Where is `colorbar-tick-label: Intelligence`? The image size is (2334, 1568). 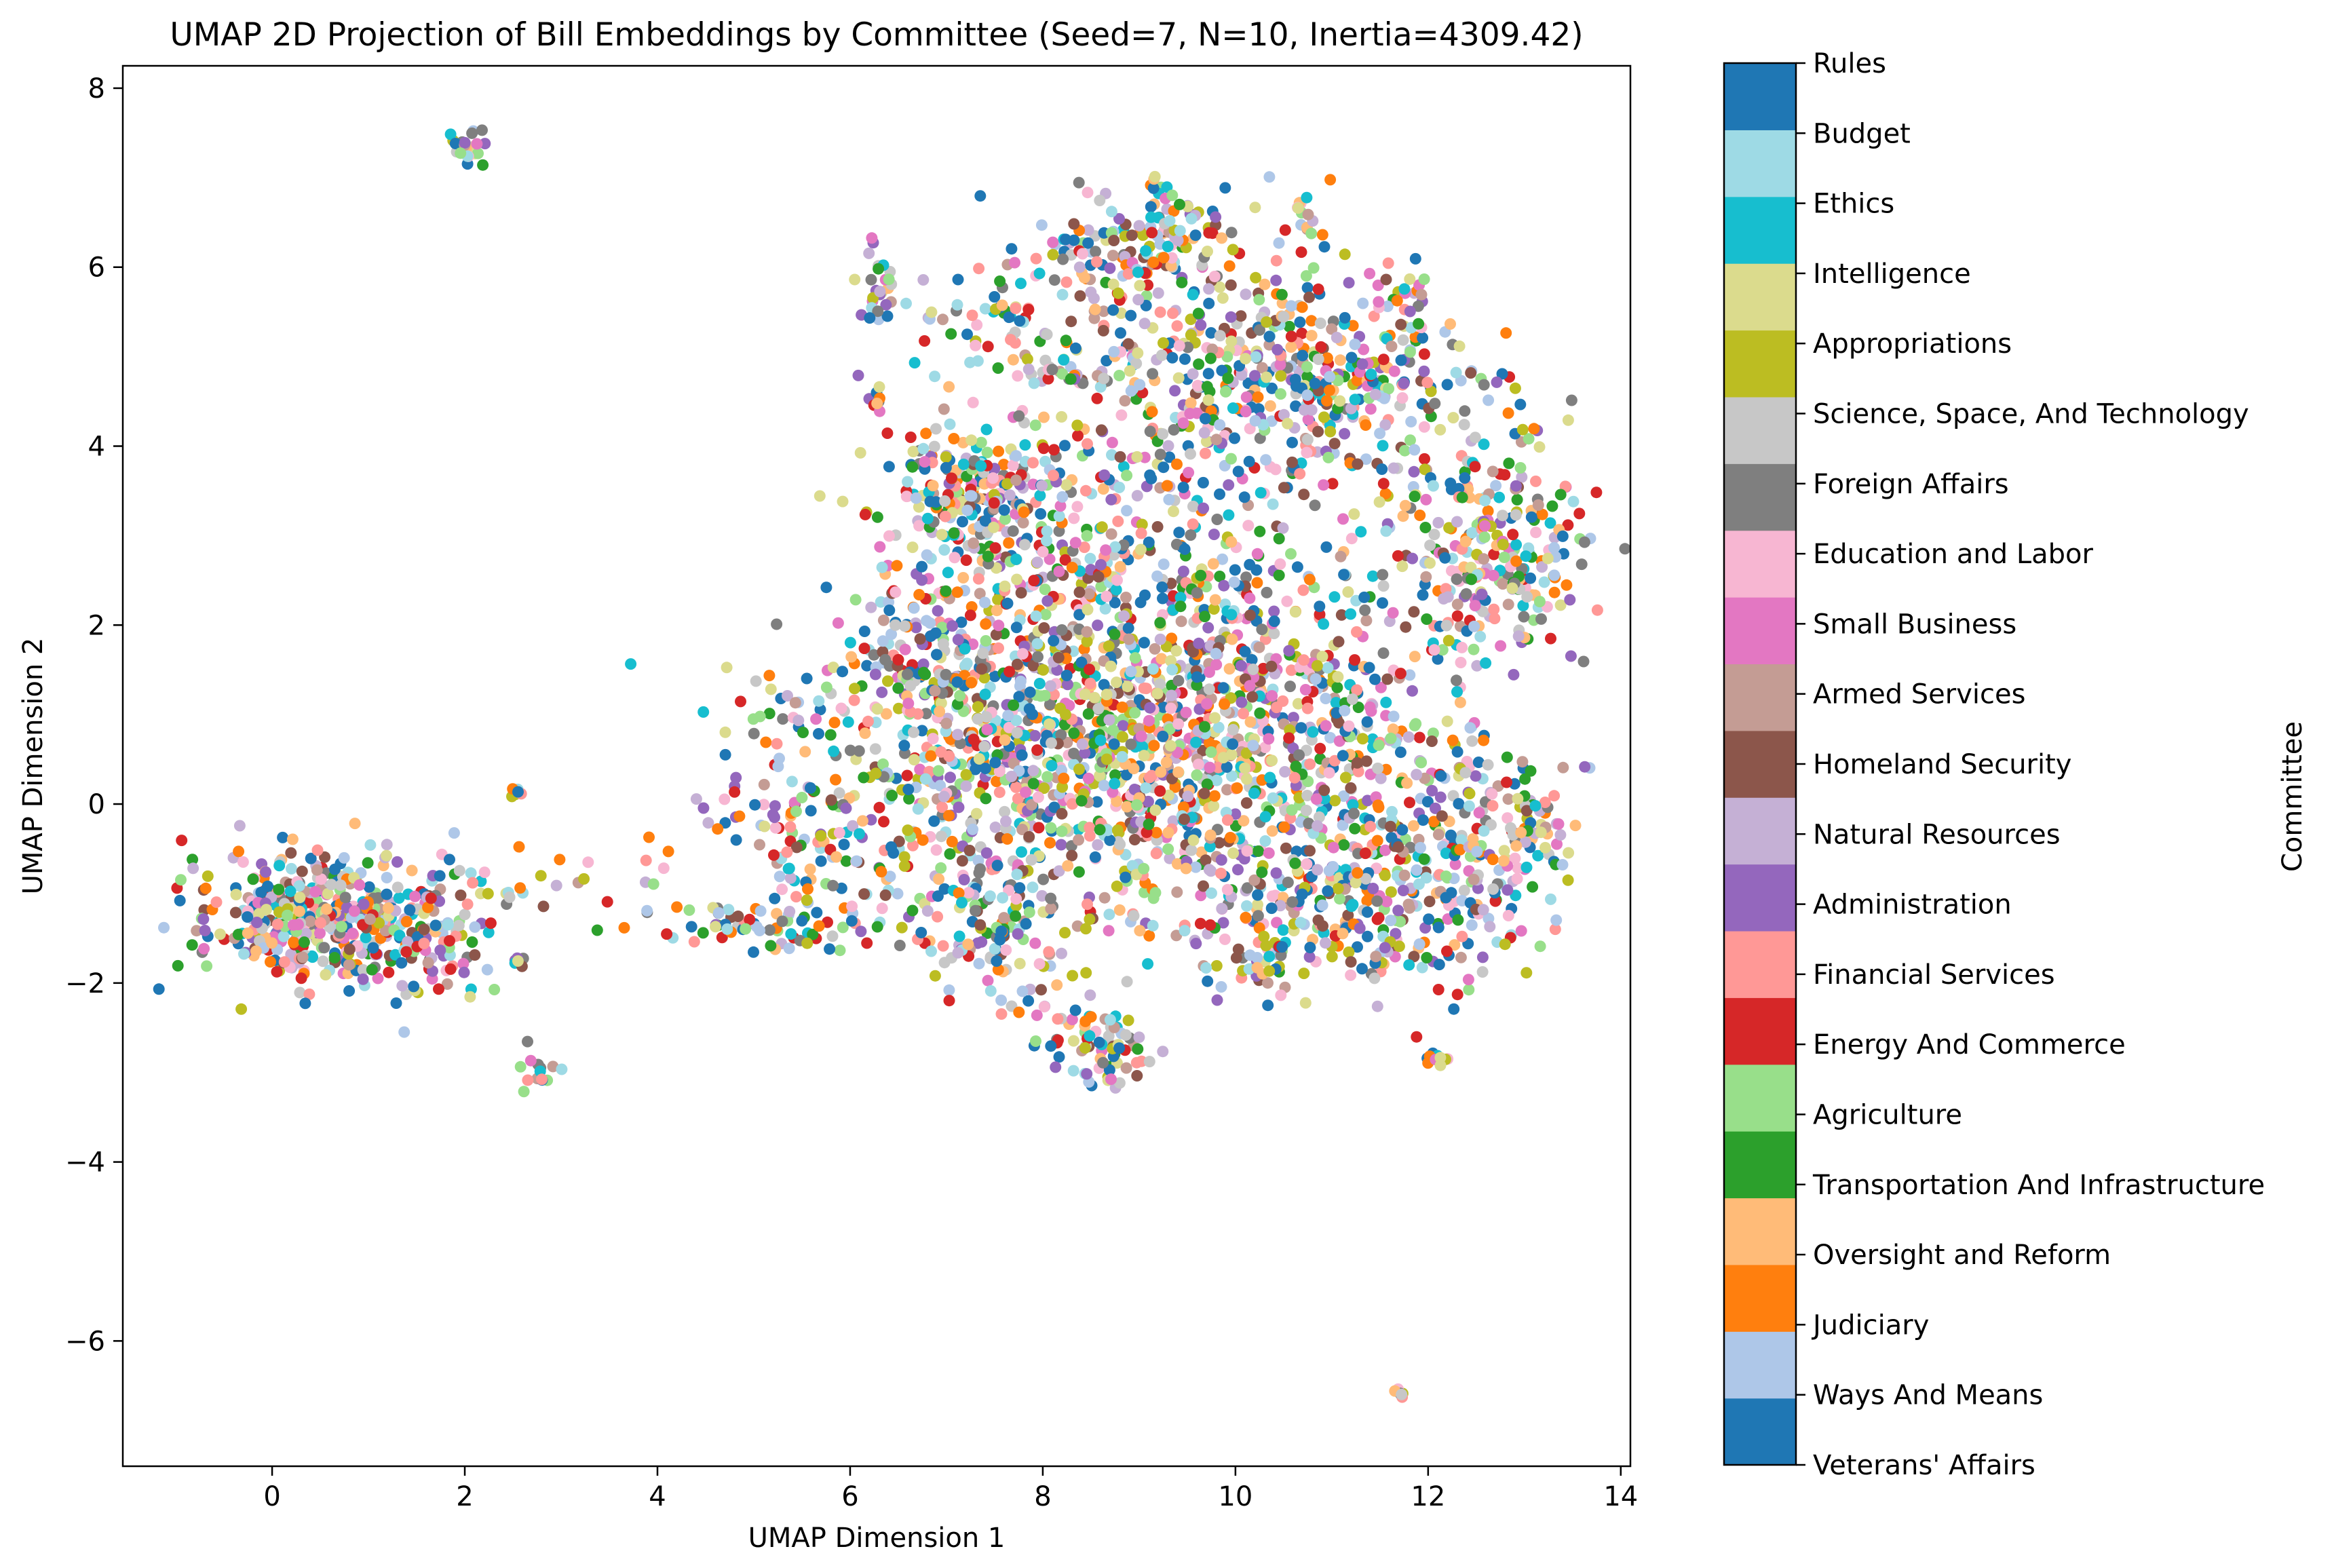 colorbar-tick-label: Intelligence is located at coordinates (1892, 274).